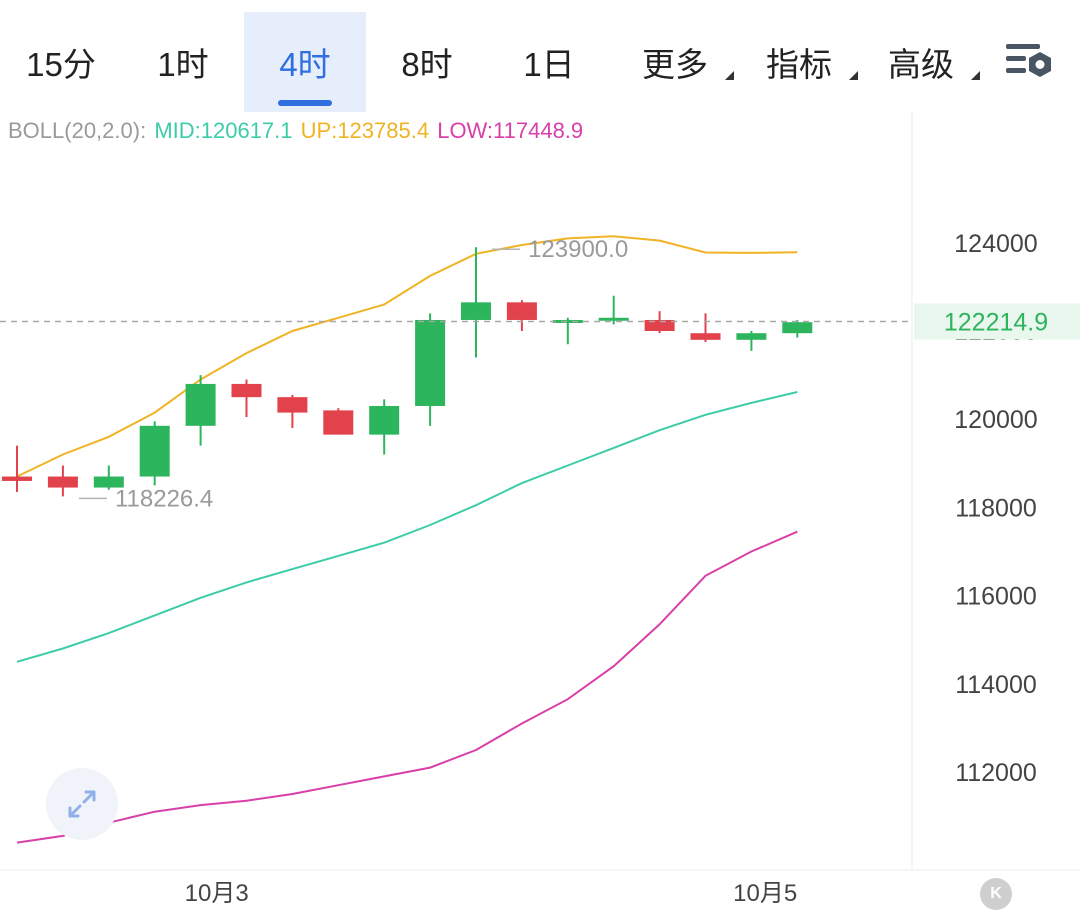  I want to click on tab-label: 1时, so click(183, 64).